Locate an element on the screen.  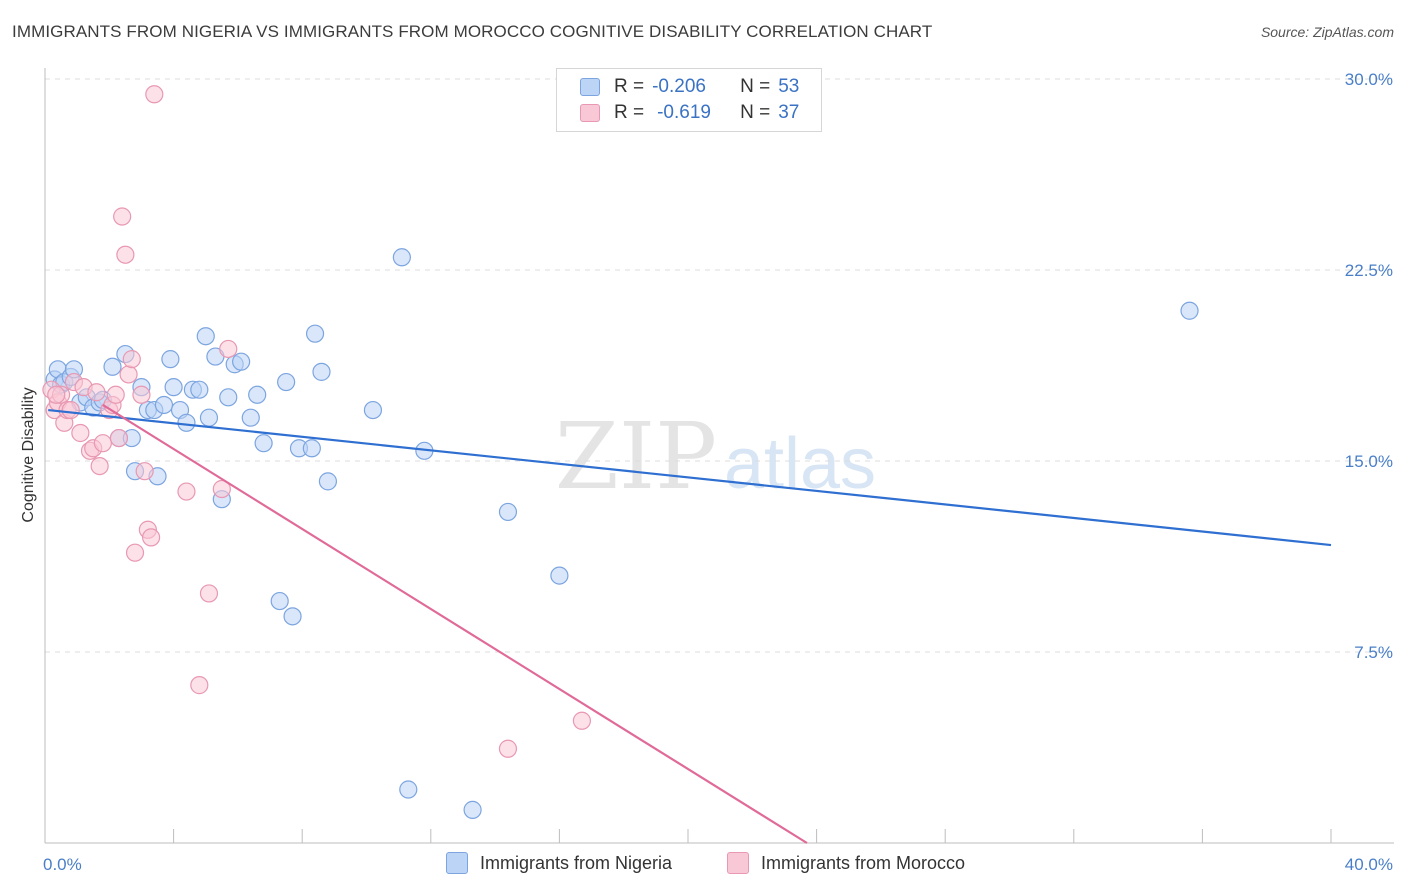
correlation-stats-box: R = -0.206 N = 53 R = -0.619 N = 37 is located at coordinates (689, 100).